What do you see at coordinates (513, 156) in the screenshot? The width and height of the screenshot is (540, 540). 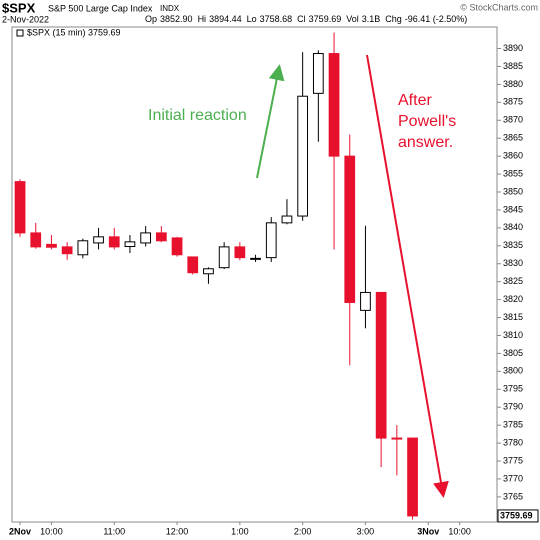 I see `y-tick-label: 3860` at bounding box center [513, 156].